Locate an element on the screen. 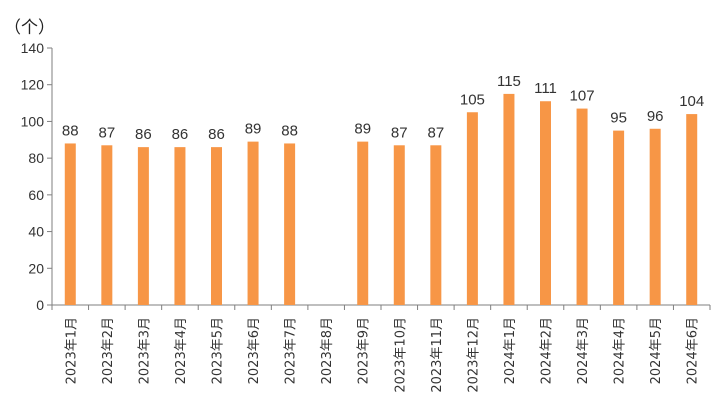 This screenshot has width=728, height=415. y-tick-label: 0 is located at coordinates (40, 305).